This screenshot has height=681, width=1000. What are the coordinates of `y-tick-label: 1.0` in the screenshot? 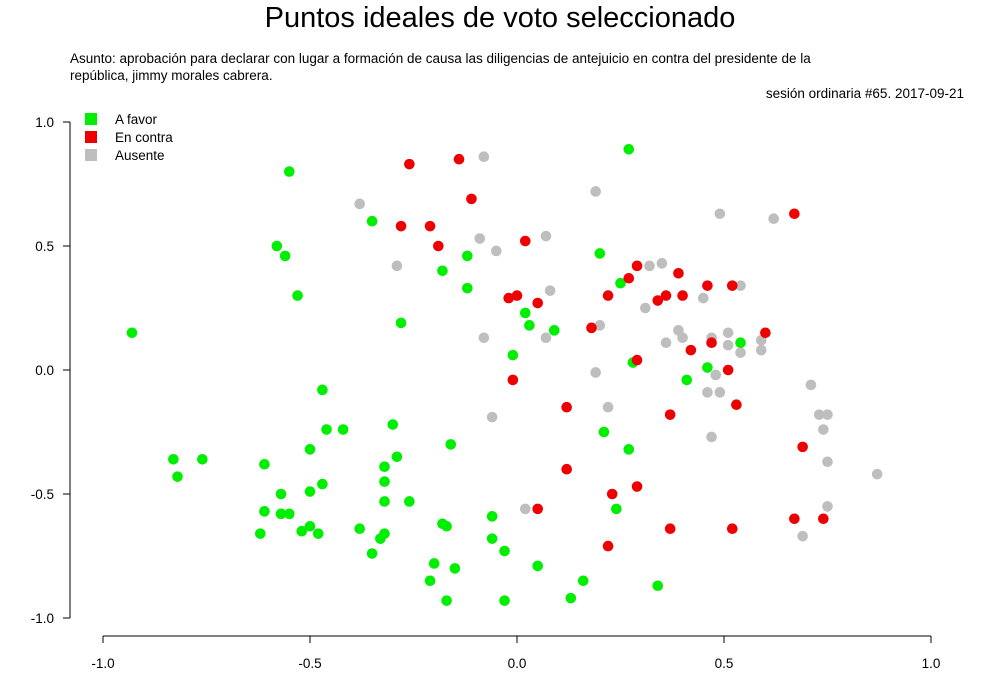 It's located at (44, 122).